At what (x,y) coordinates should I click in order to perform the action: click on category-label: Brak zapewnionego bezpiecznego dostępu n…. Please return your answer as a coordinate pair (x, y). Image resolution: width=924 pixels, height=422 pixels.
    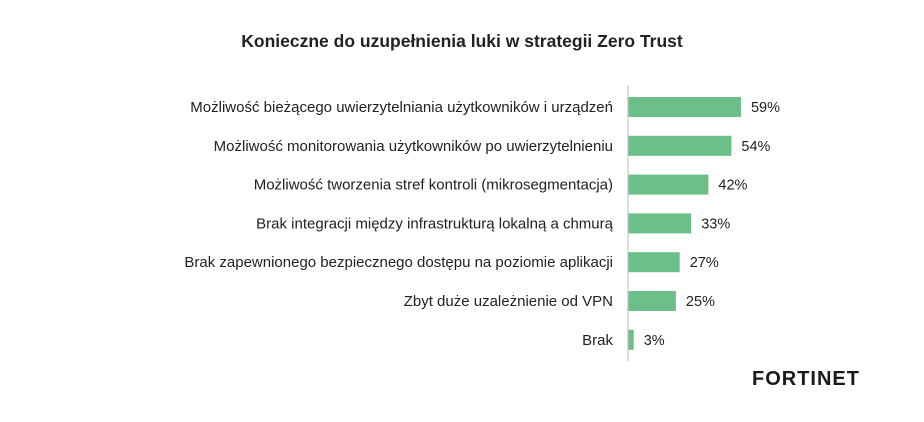
    Looking at the image, I should click on (398, 262).